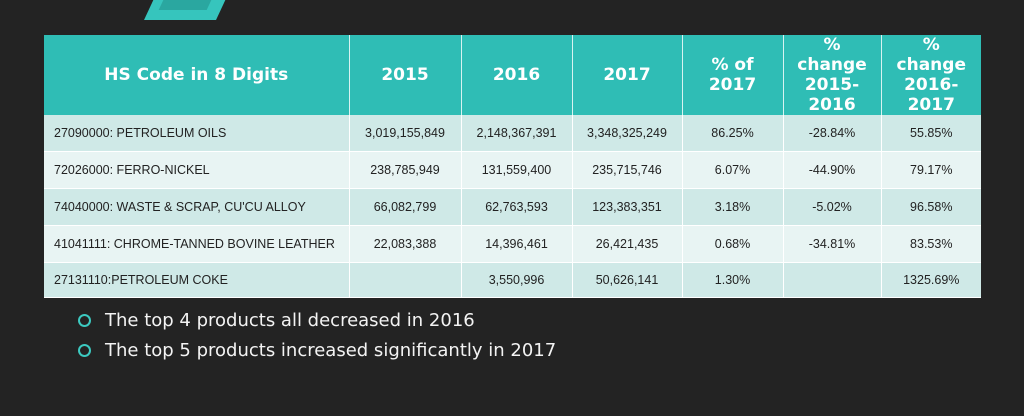  What do you see at coordinates (733, 244) in the screenshot?
I see `cell-share-2017: 0.68%` at bounding box center [733, 244].